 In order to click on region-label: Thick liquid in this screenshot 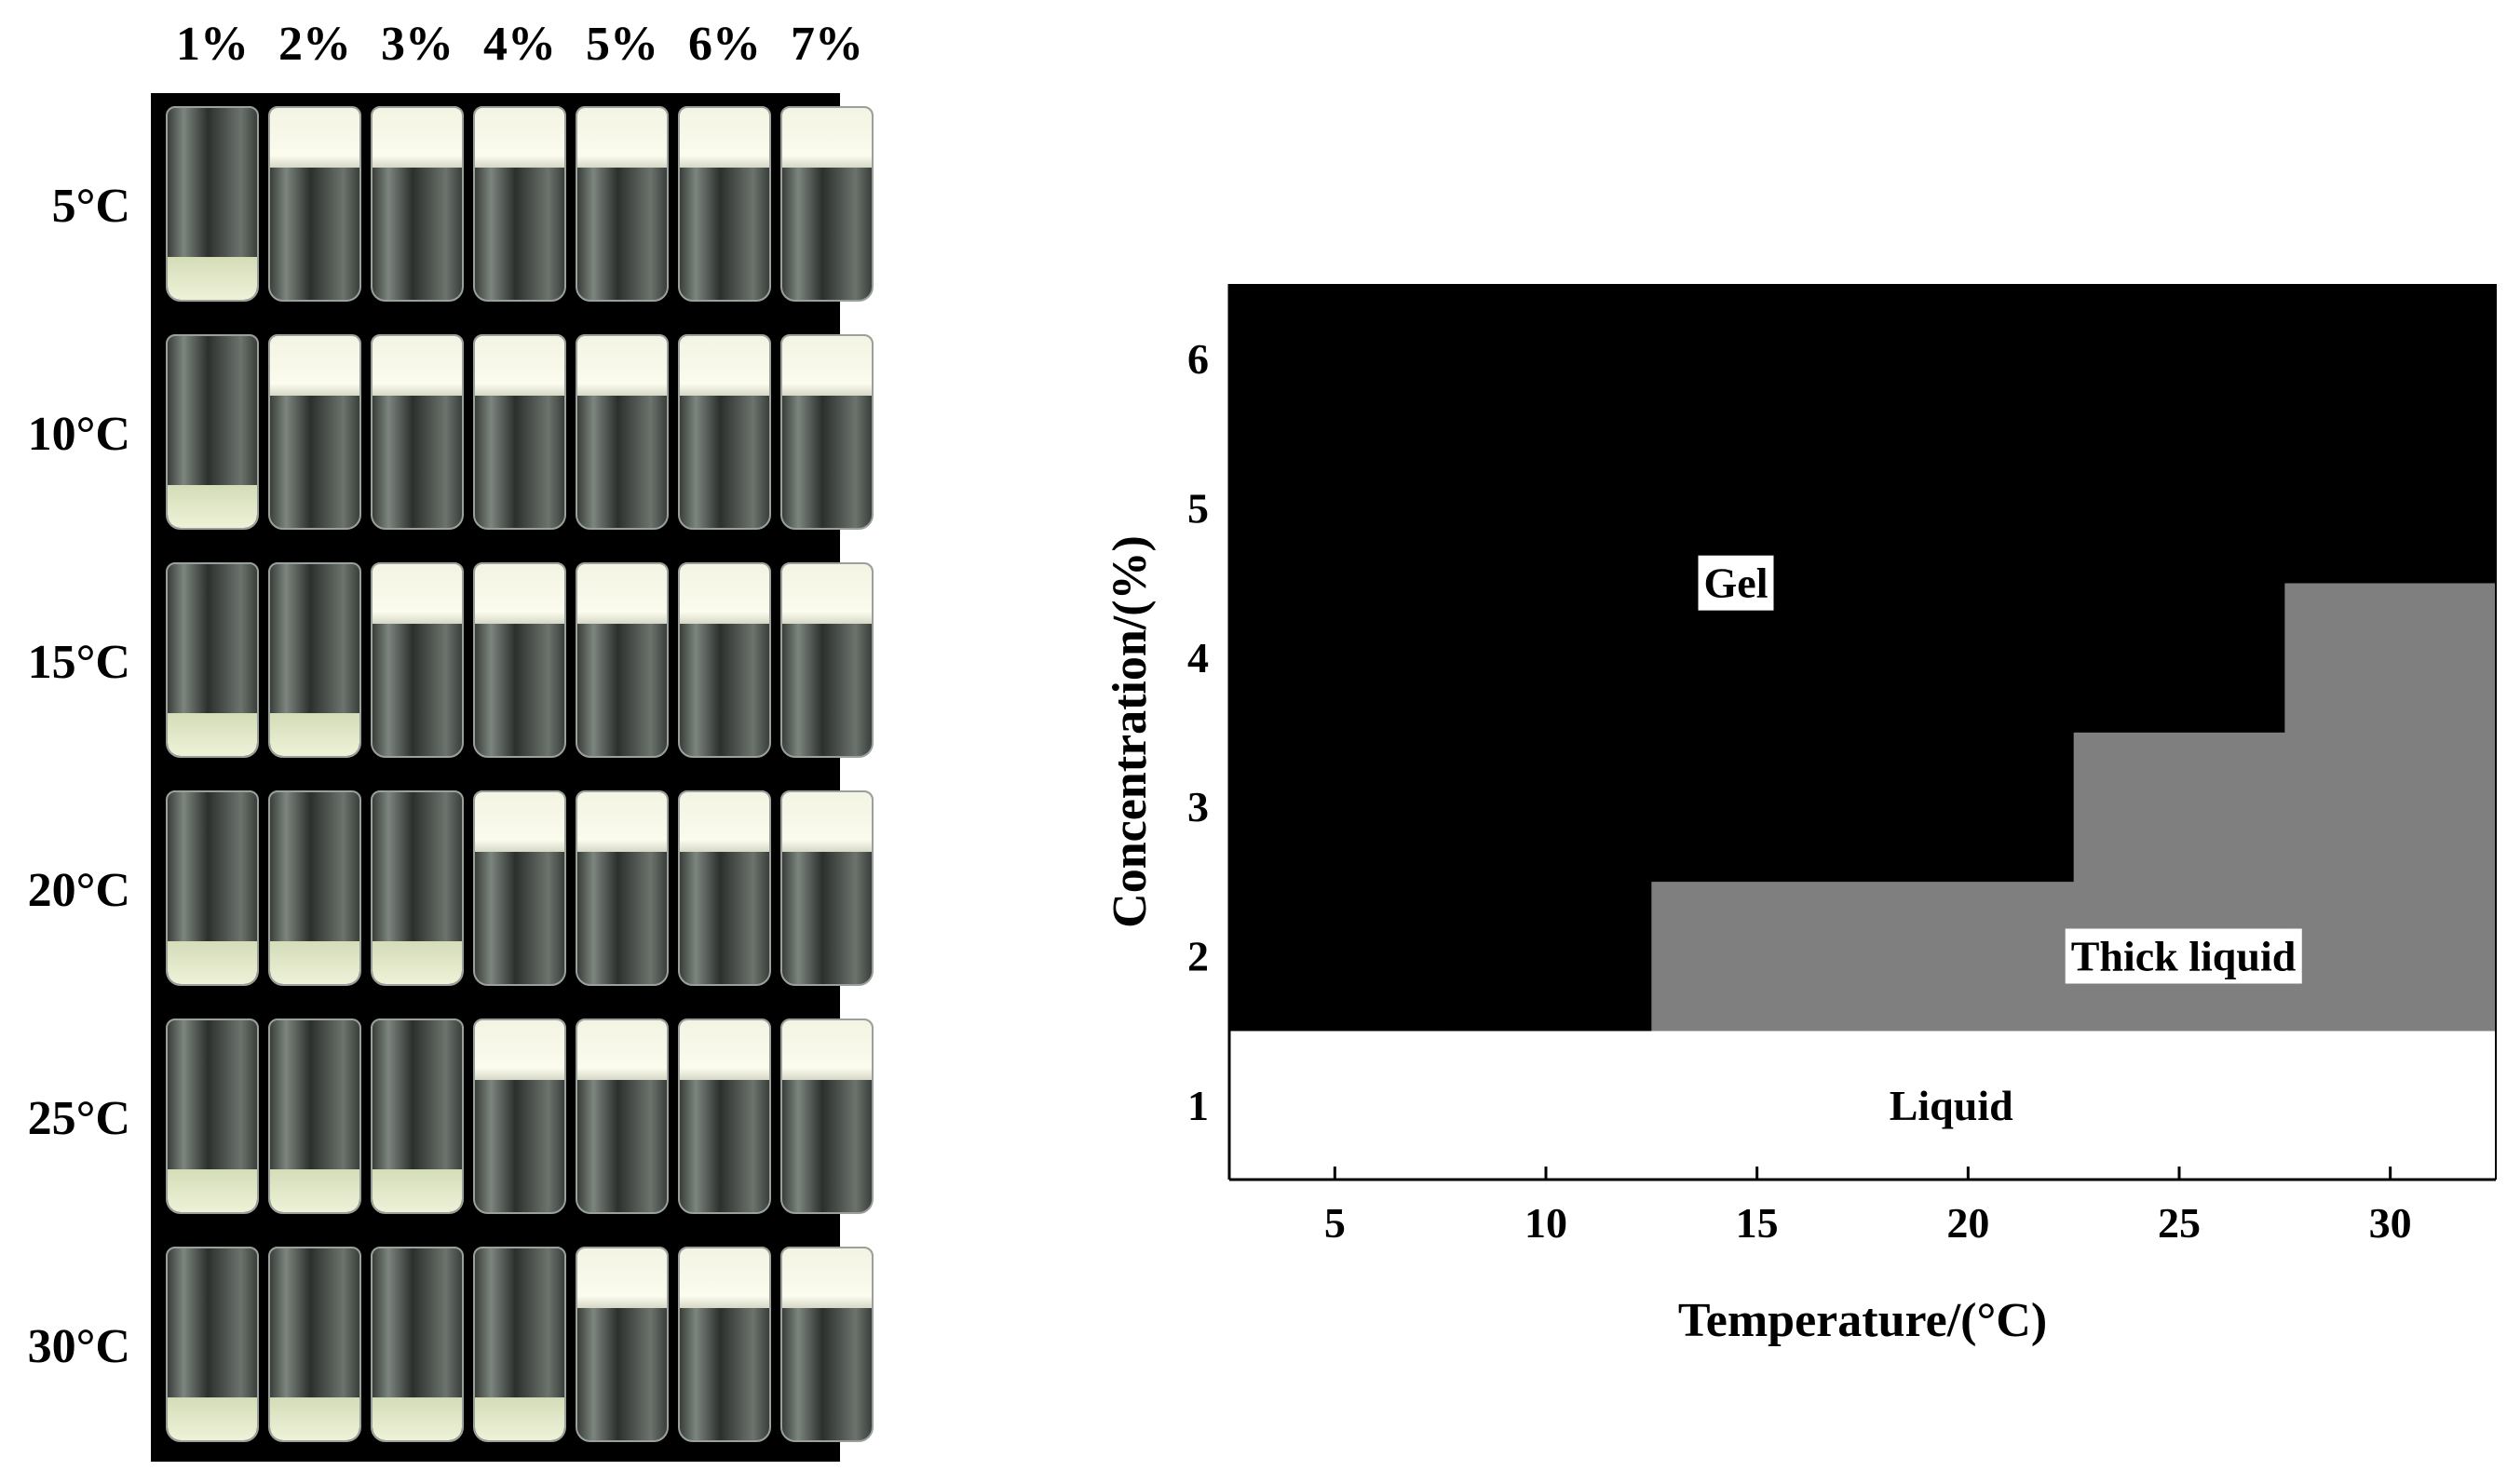, I will do `click(2183, 956)`.